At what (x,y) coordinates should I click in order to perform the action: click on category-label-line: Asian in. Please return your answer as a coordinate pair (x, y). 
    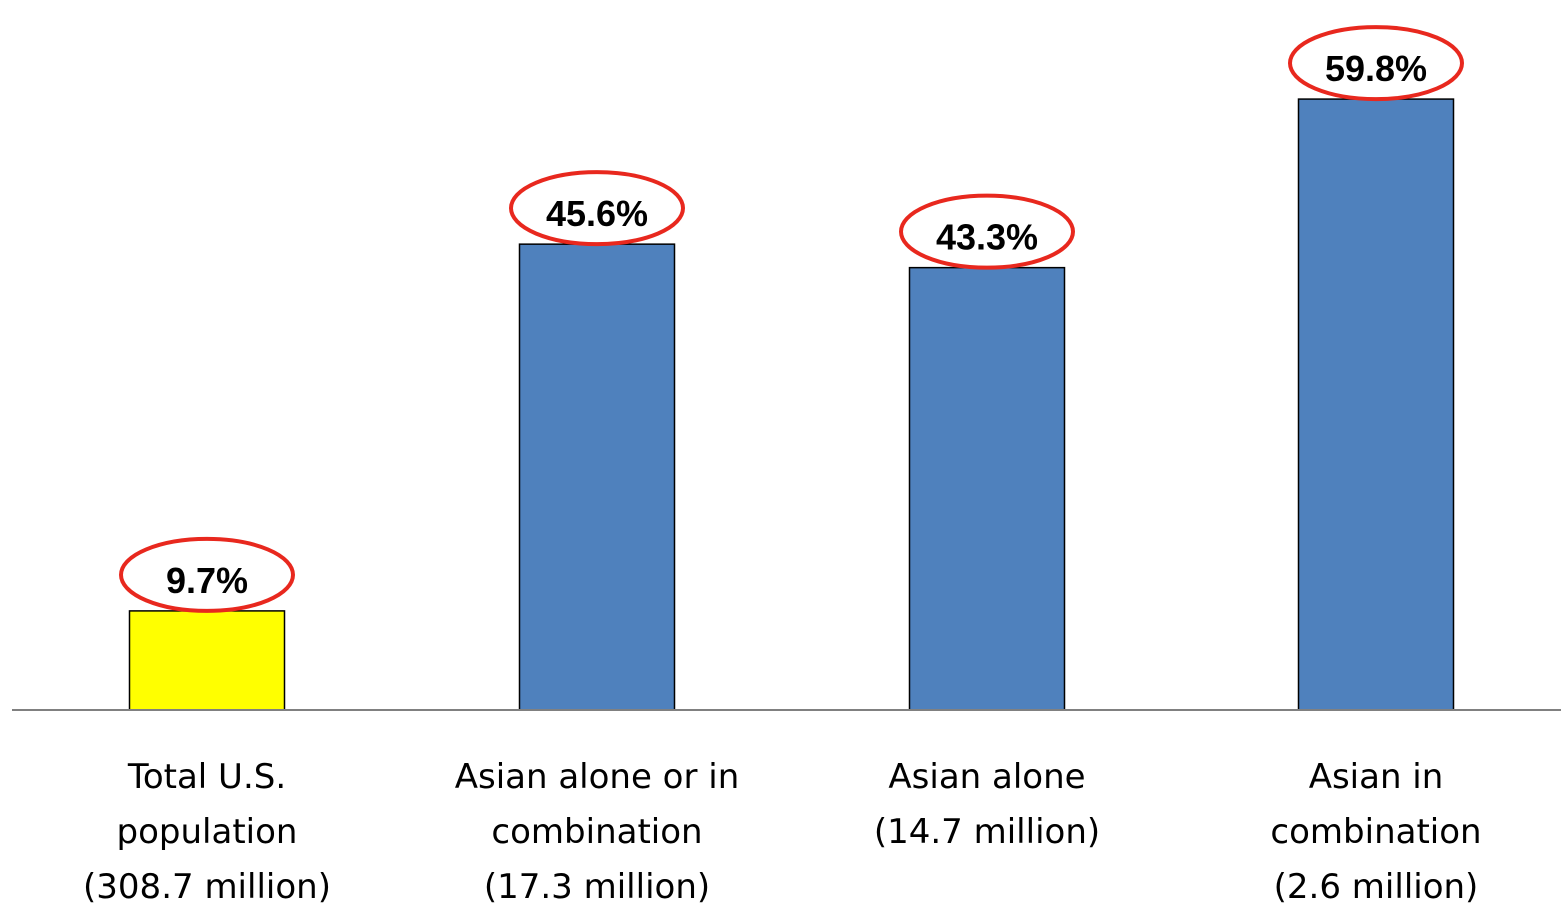
    Looking at the image, I should click on (1376, 777).